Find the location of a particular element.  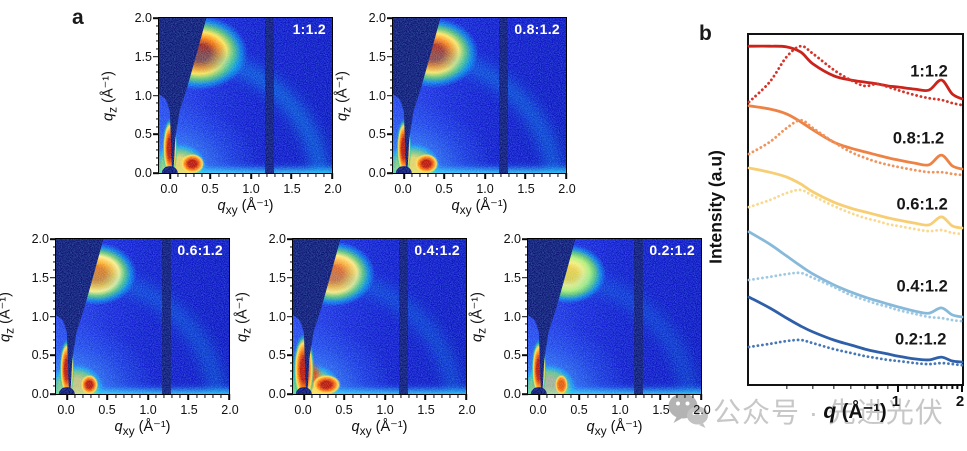

x-tick-labels: 0.0 0.5 1.0 1.5 2.0 is located at coordinates (383, 410).